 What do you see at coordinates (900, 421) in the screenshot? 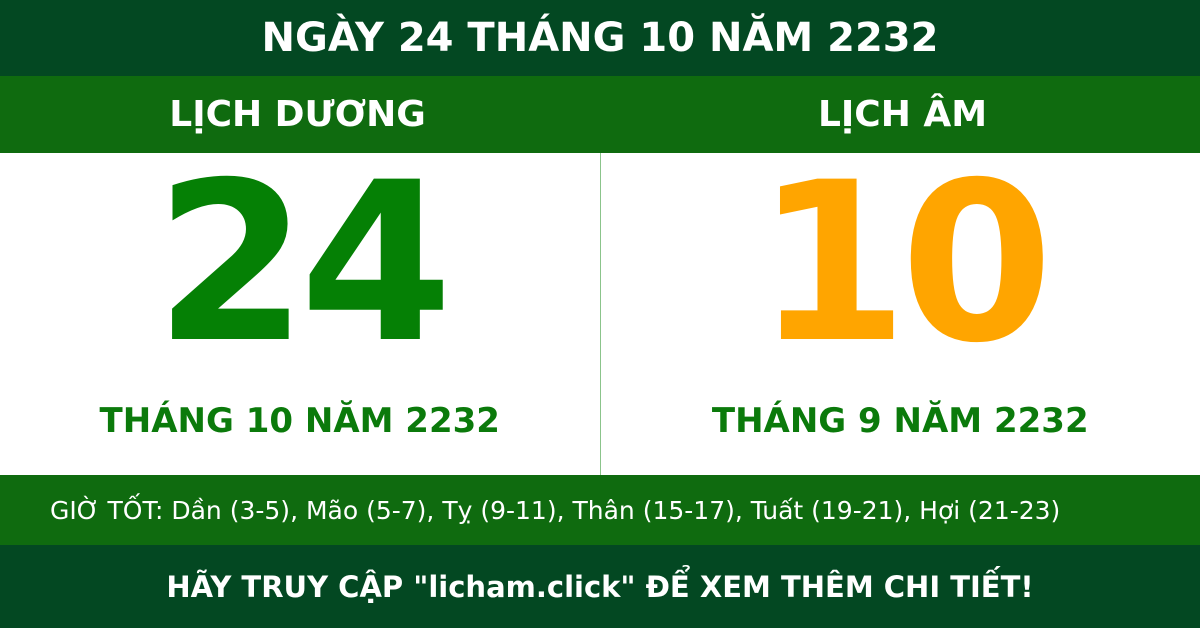
I see `lunar-month-year: THÁNG 9 NĂM 2232` at bounding box center [900, 421].